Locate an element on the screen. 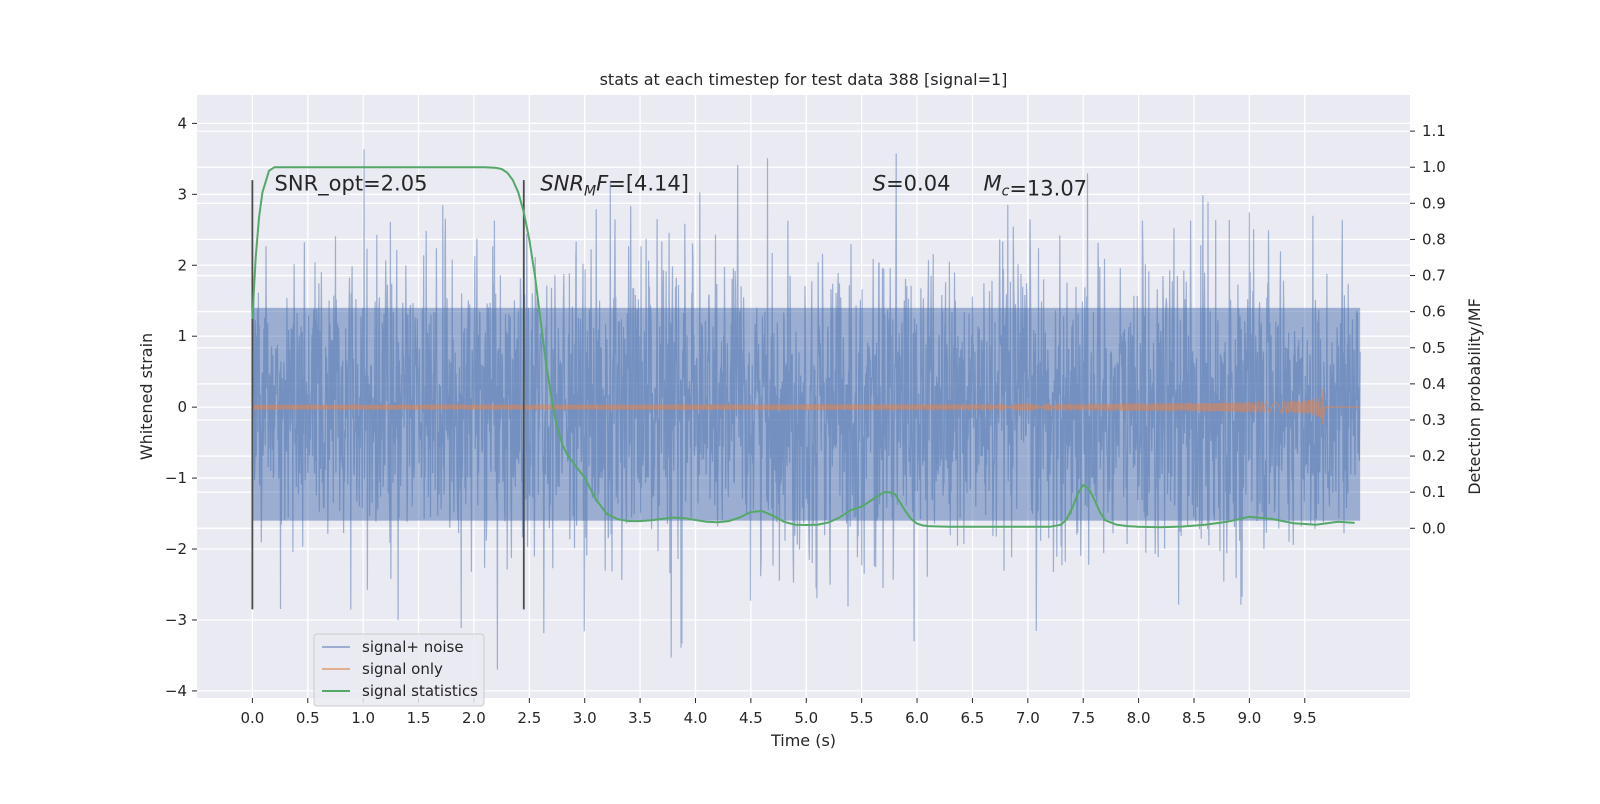 The image size is (1600, 804). y-tick-label: −3 is located at coordinates (176, 620).